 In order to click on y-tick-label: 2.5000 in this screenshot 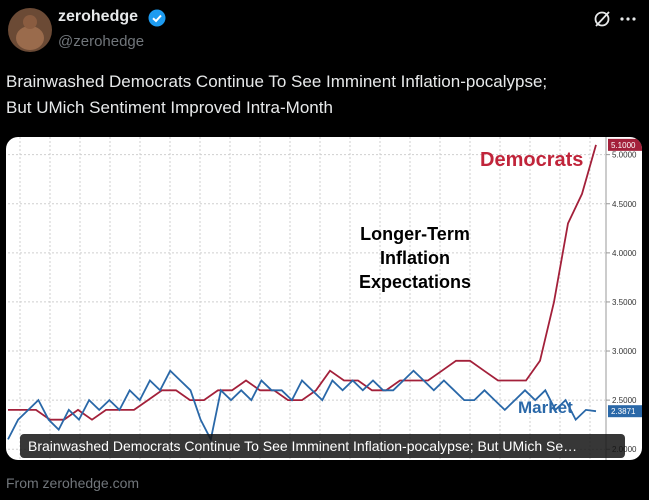, I will do `click(624, 400)`.